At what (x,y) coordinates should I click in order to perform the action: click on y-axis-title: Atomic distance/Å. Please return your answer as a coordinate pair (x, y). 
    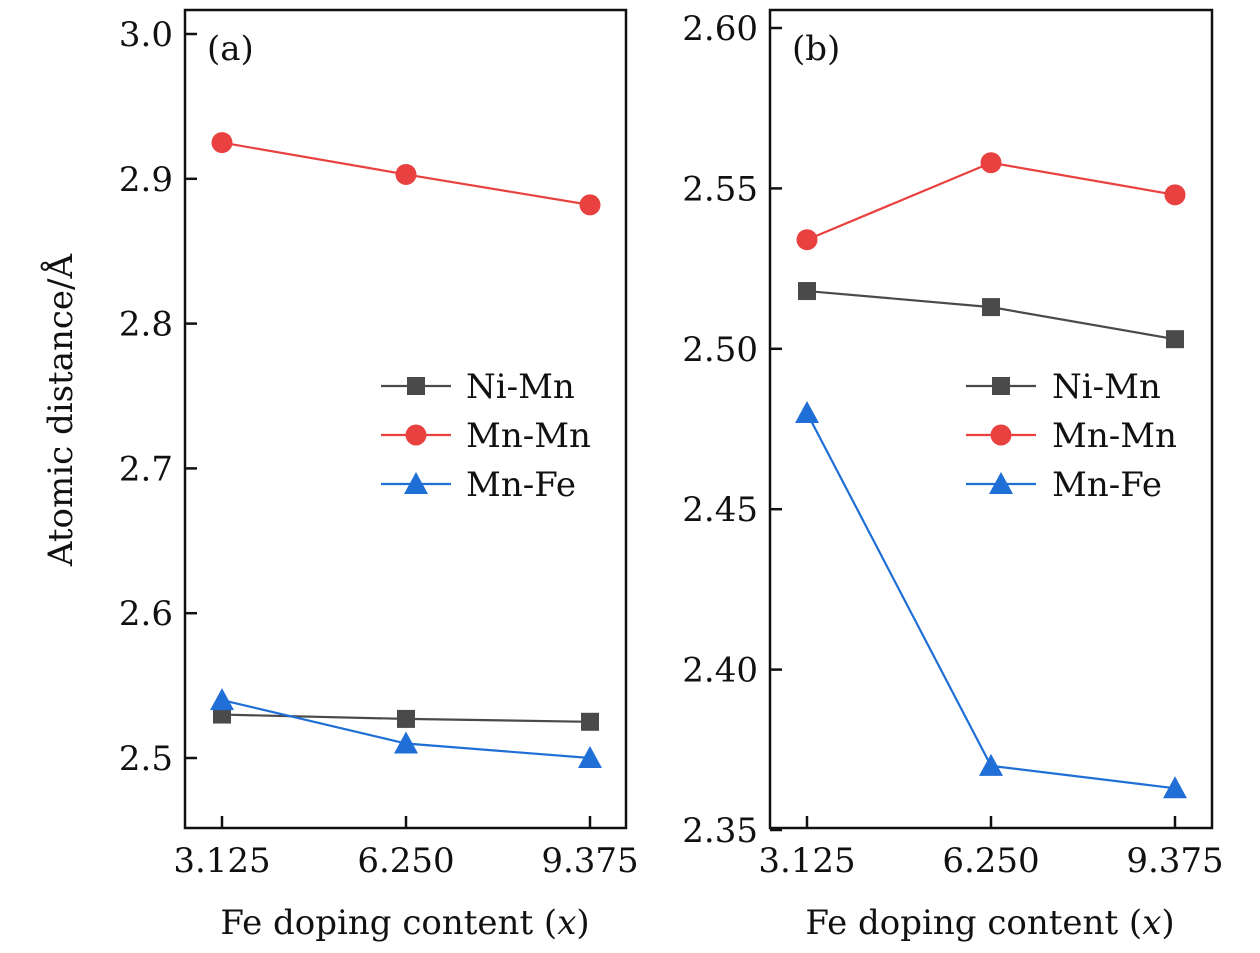
    Looking at the image, I should click on (60, 410).